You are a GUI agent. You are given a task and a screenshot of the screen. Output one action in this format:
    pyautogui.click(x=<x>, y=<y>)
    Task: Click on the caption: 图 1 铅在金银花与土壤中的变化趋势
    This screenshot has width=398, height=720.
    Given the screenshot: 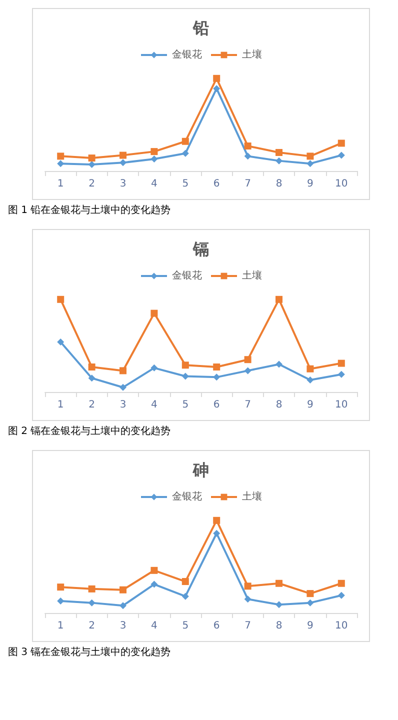 What is the action you would take?
    pyautogui.click(x=90, y=210)
    